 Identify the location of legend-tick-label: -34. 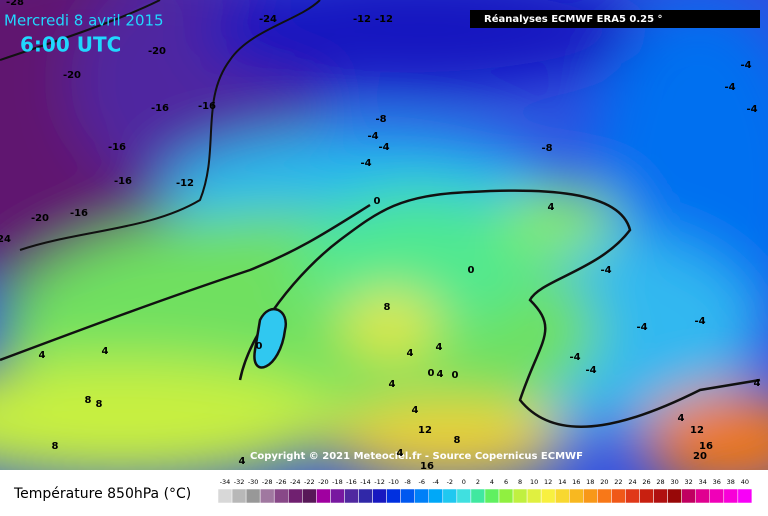
(225, 482).